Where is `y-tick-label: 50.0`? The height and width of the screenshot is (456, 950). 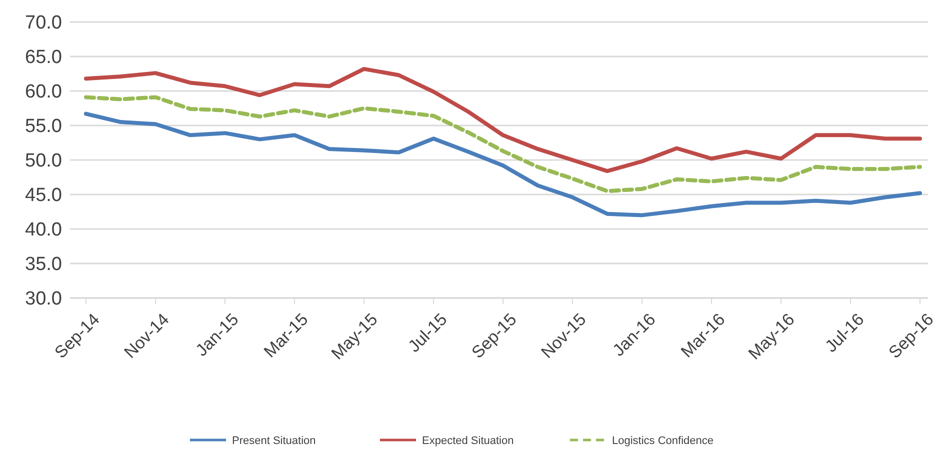
y-tick-label: 50.0 is located at coordinates (43, 161).